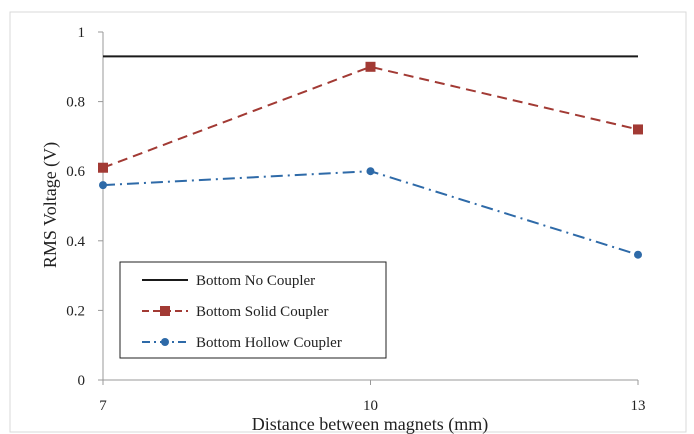  What do you see at coordinates (269, 343) in the screenshot?
I see `legend-label: Bottom Hollow Coupler` at bounding box center [269, 343].